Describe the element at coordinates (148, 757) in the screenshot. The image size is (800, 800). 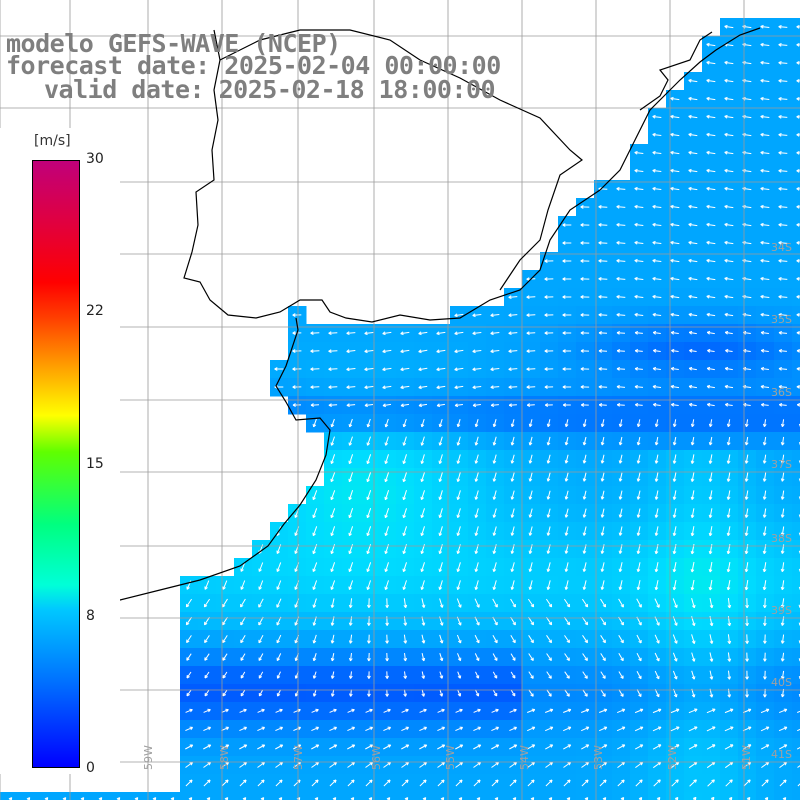
I see `lon-label: 59W` at that location.